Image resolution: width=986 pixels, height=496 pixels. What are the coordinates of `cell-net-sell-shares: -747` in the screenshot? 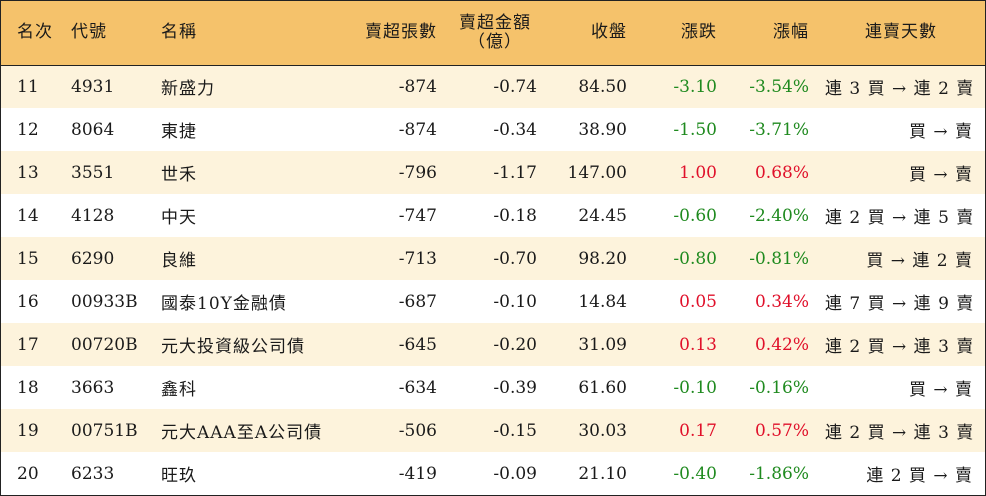 It's located at (417, 215).